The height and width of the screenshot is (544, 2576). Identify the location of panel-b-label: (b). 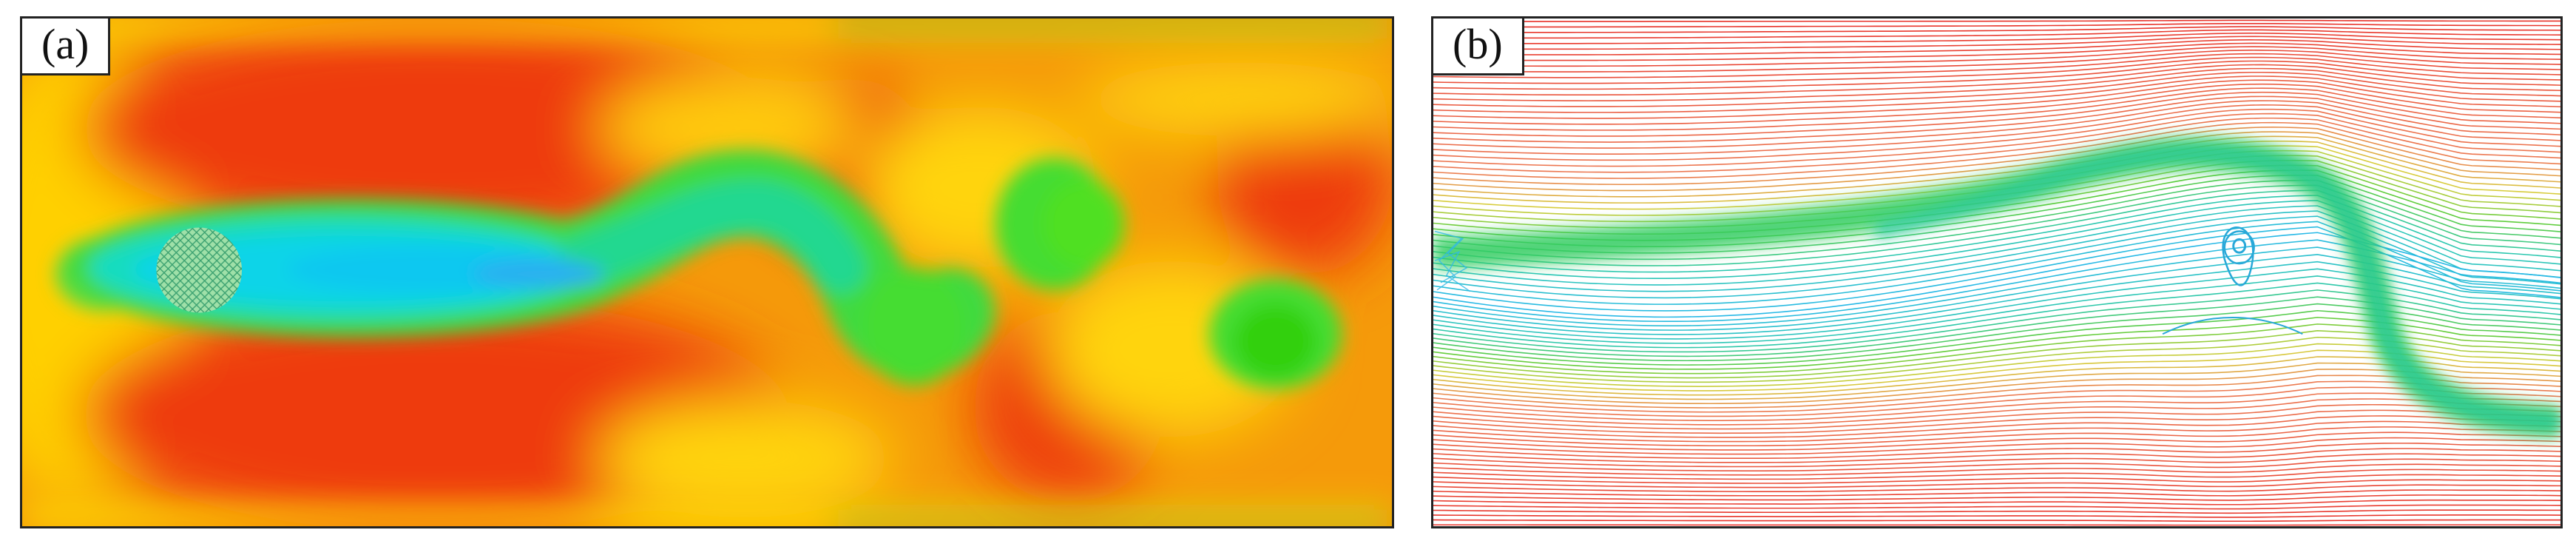
(1478, 47).